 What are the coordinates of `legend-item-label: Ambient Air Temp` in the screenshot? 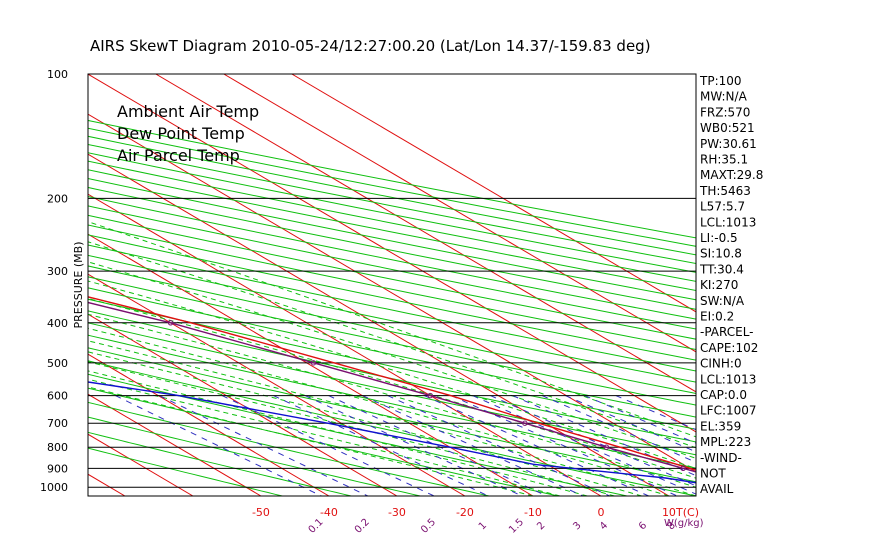 It's located at (188, 111).